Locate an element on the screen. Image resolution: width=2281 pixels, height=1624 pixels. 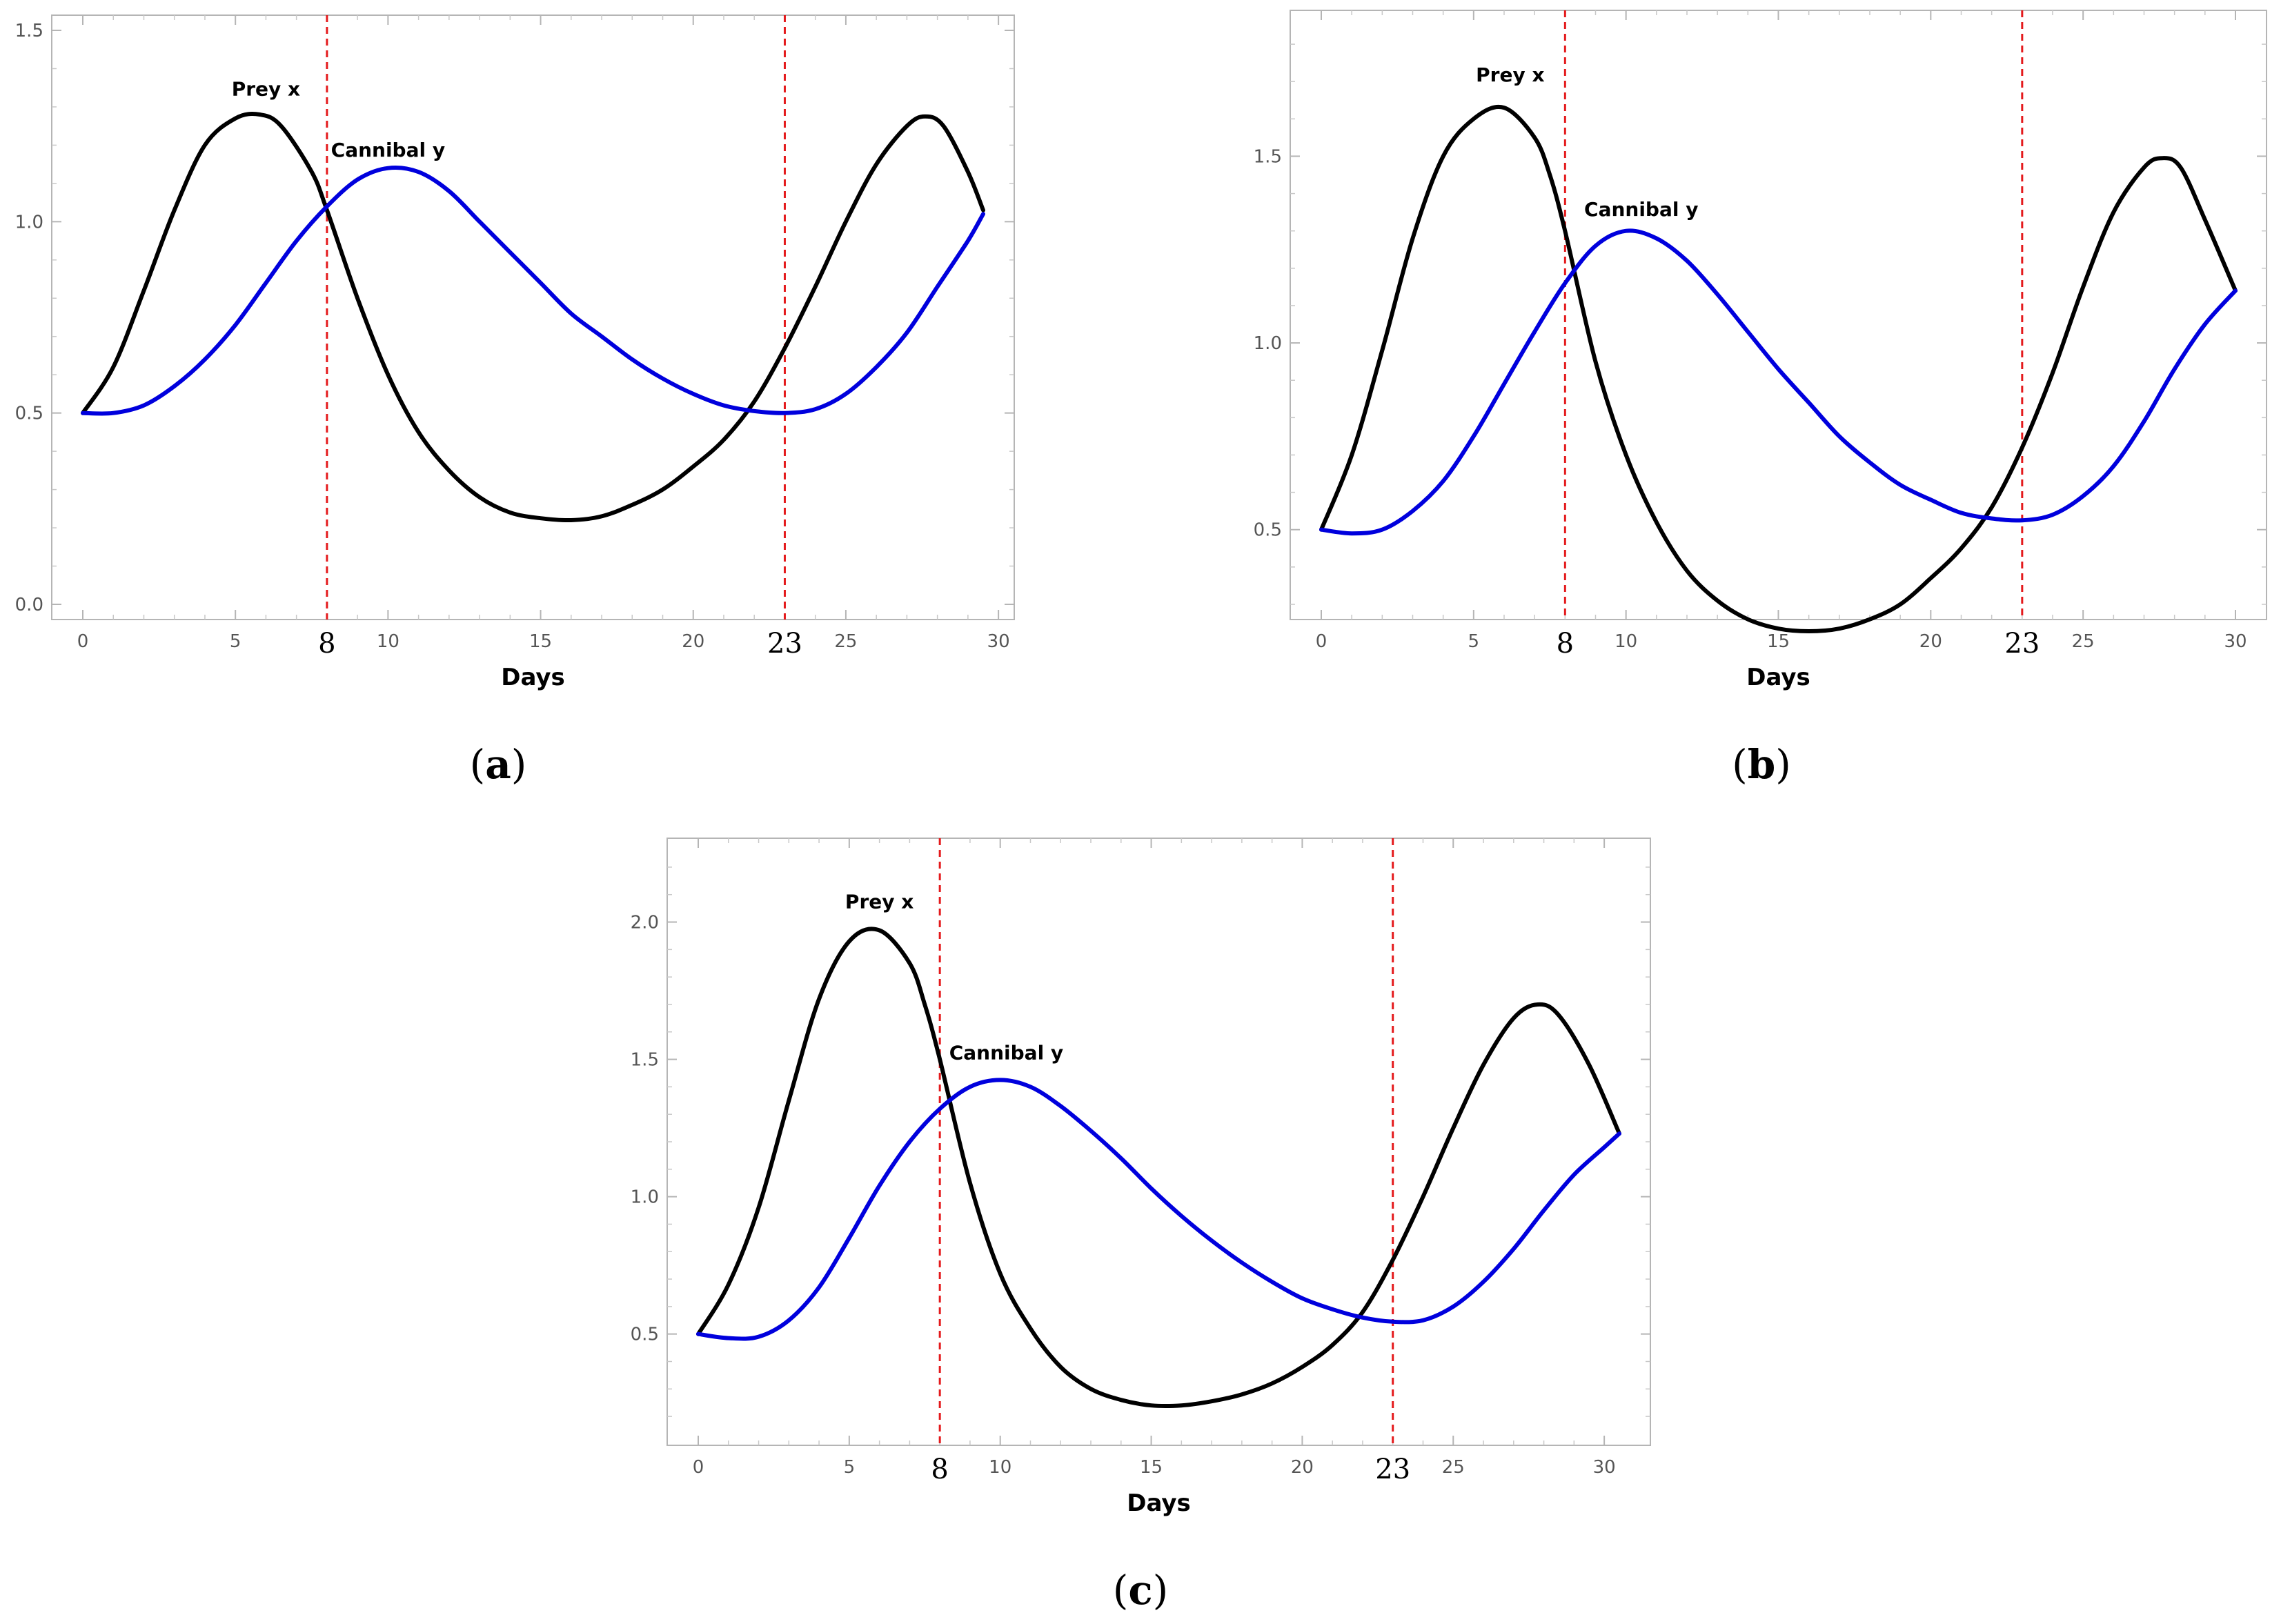
y-tick-label: 0.0 is located at coordinates (29, 605).